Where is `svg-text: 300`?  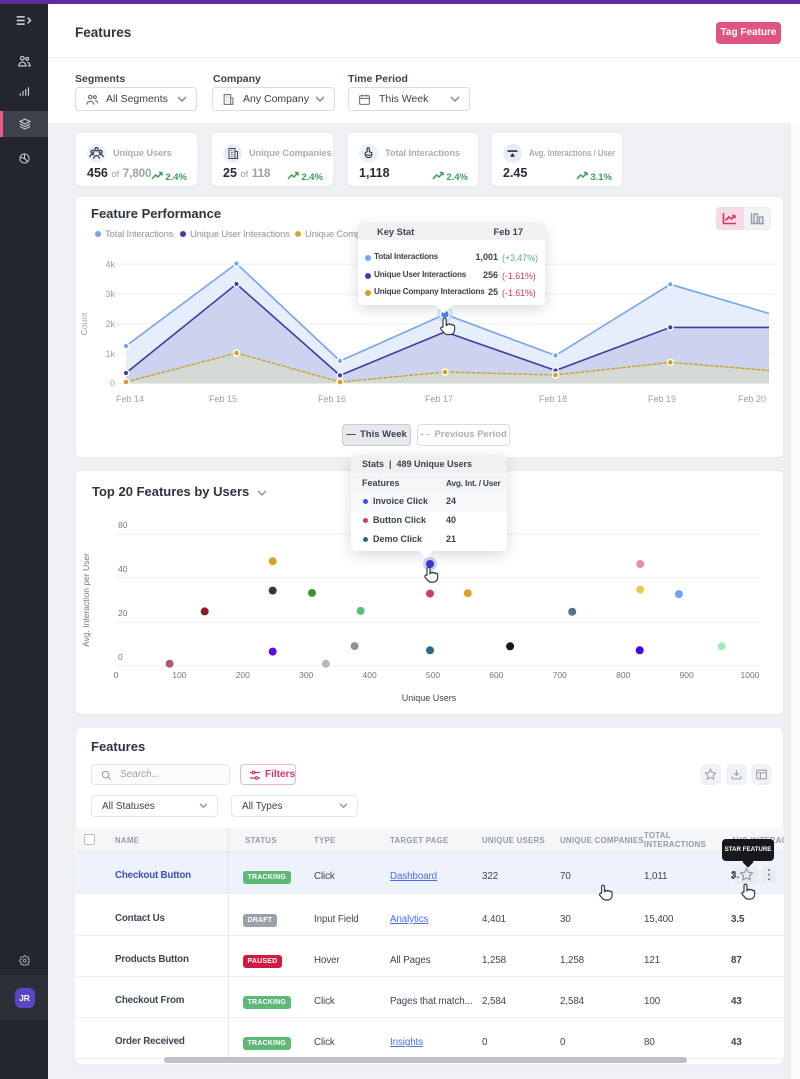 svg-text: 300 is located at coordinates (306, 675).